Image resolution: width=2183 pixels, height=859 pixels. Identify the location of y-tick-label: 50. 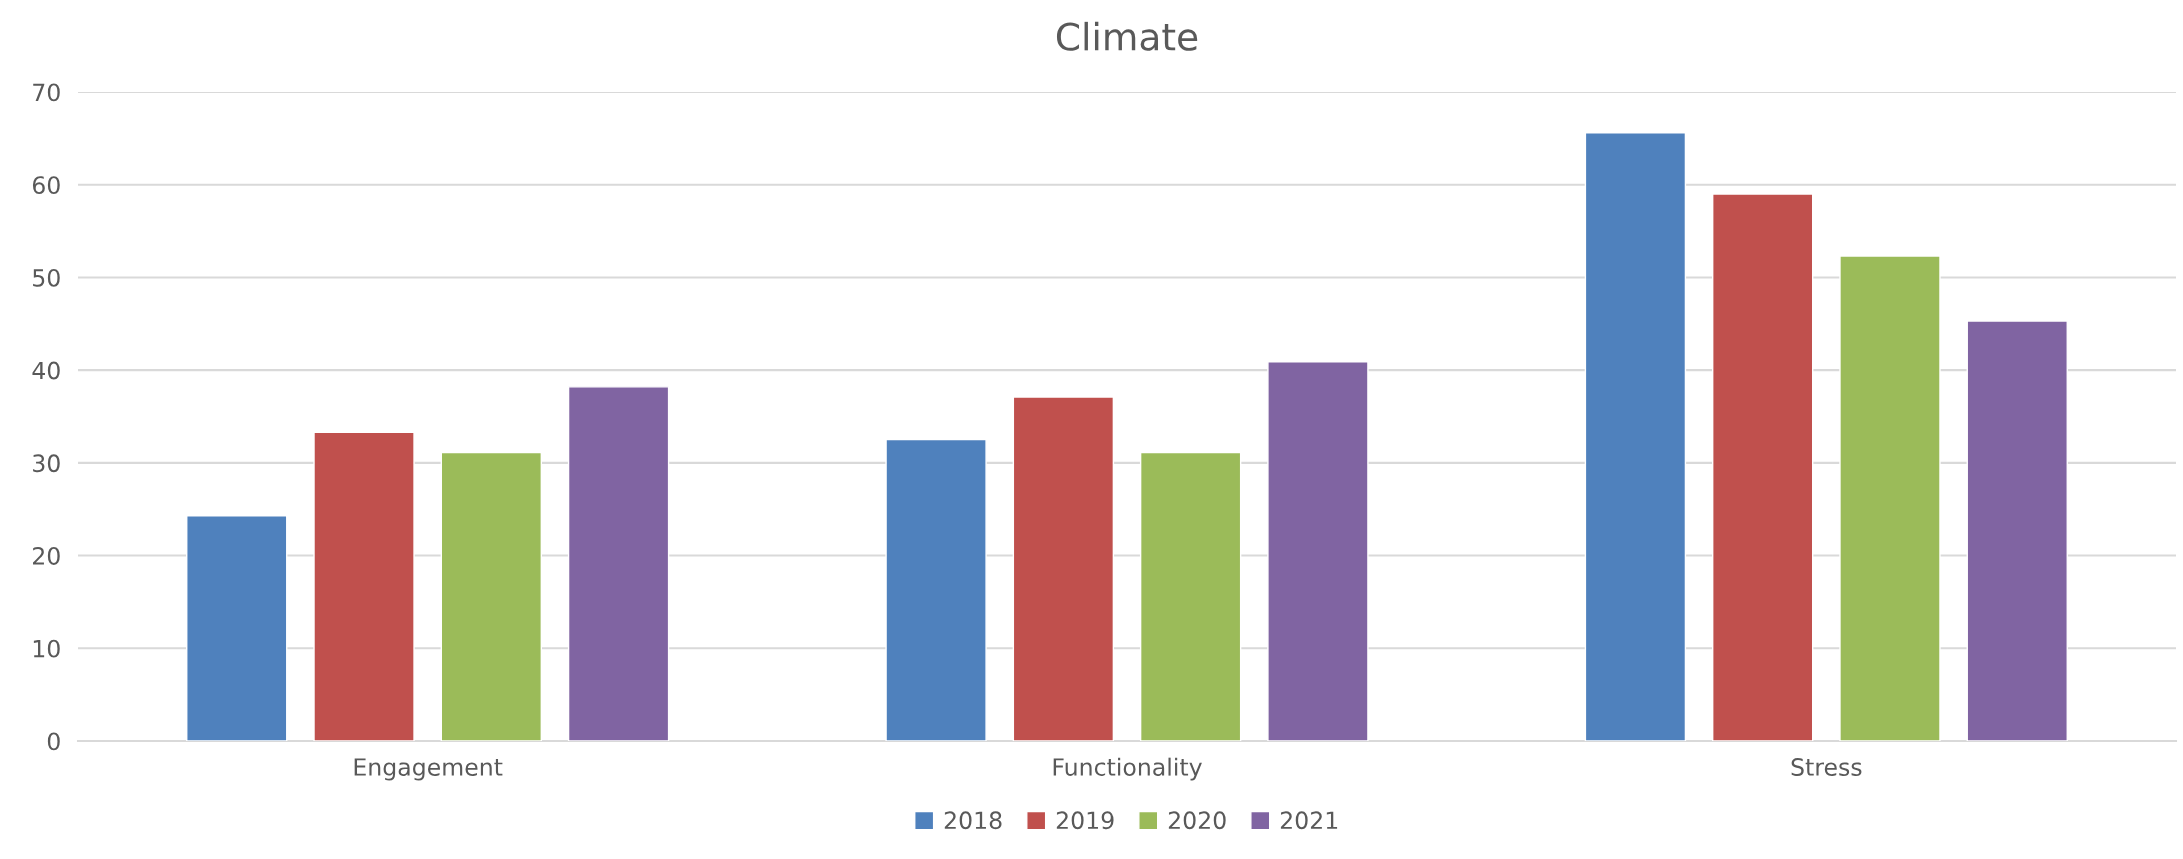
(46, 277).